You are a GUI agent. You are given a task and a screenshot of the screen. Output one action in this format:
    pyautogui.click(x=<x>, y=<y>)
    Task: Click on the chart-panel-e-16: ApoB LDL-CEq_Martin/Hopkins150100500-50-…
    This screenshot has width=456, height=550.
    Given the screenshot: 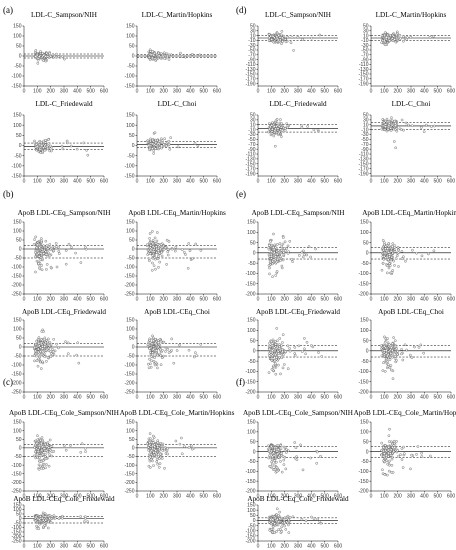 What is the action you would take?
    pyautogui.click(x=407, y=256)
    